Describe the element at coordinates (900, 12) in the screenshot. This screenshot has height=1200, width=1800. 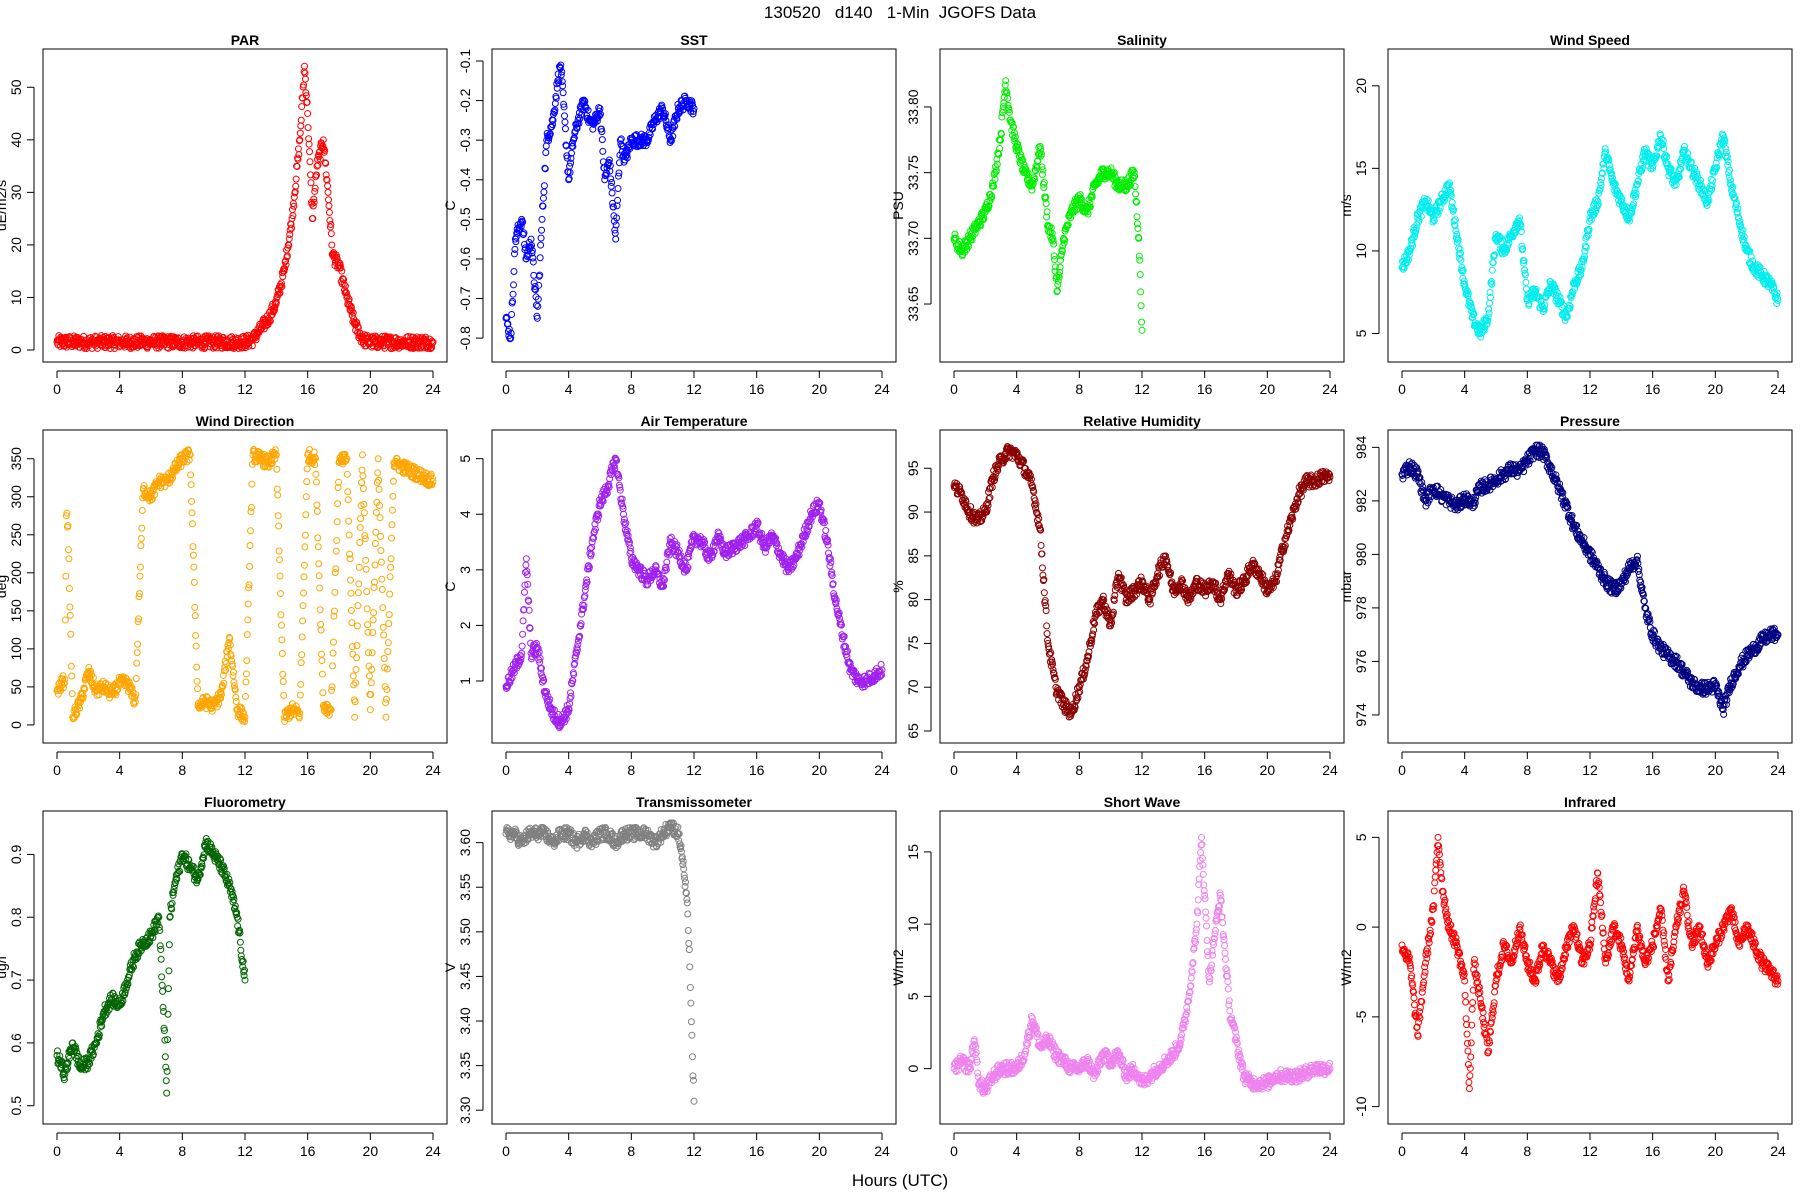
I see `figure-title: 130520 d140 1-Min JGOFS Data` at that location.